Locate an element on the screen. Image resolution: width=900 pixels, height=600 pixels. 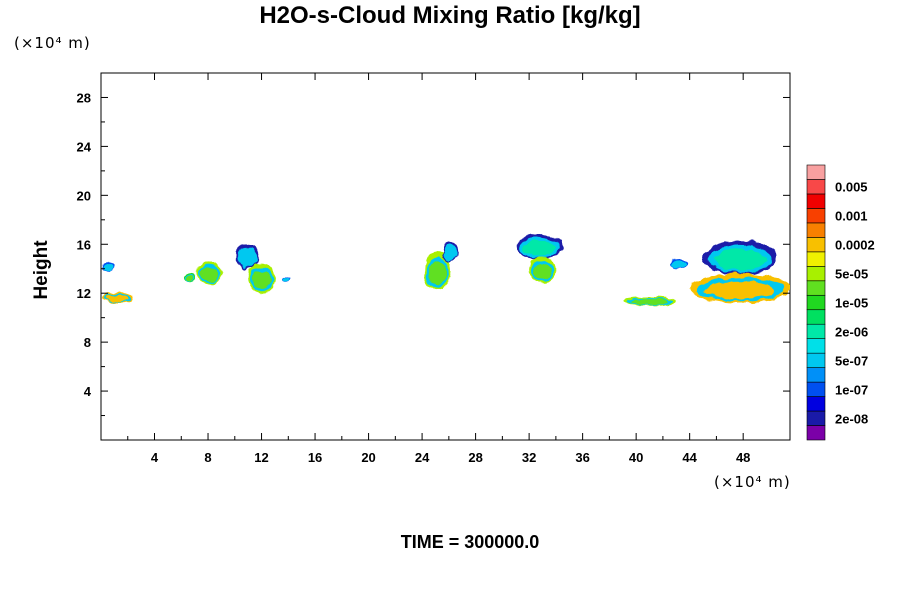
colorbar-label: 2e-08 is located at coordinates (851, 418).